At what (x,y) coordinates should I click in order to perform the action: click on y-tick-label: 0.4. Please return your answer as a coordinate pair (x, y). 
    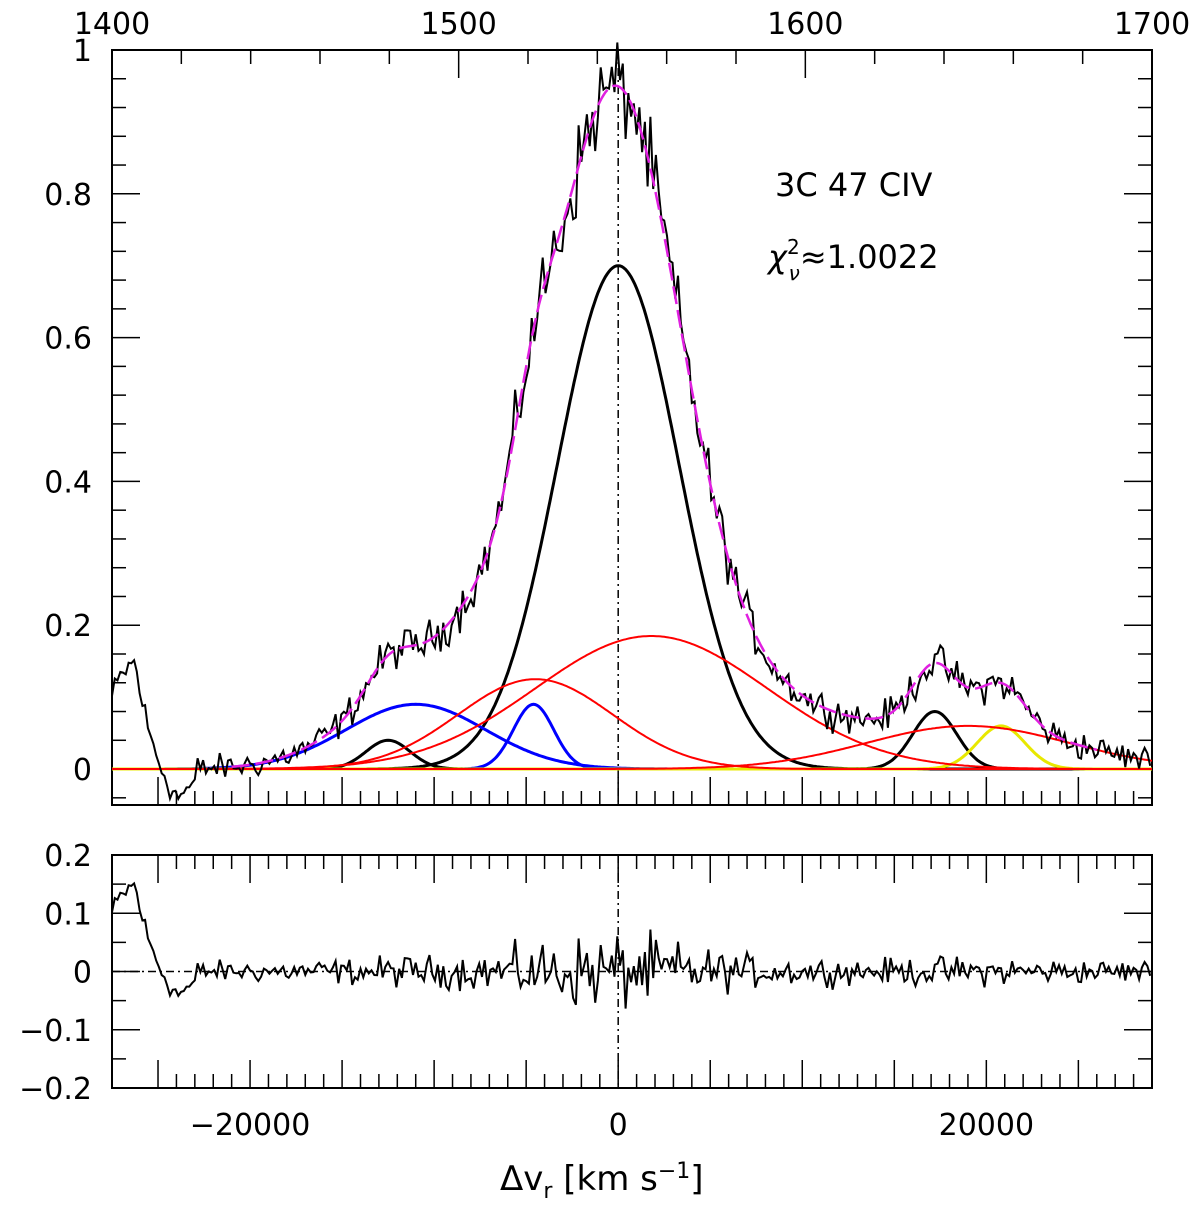
    Looking at the image, I should click on (68, 482).